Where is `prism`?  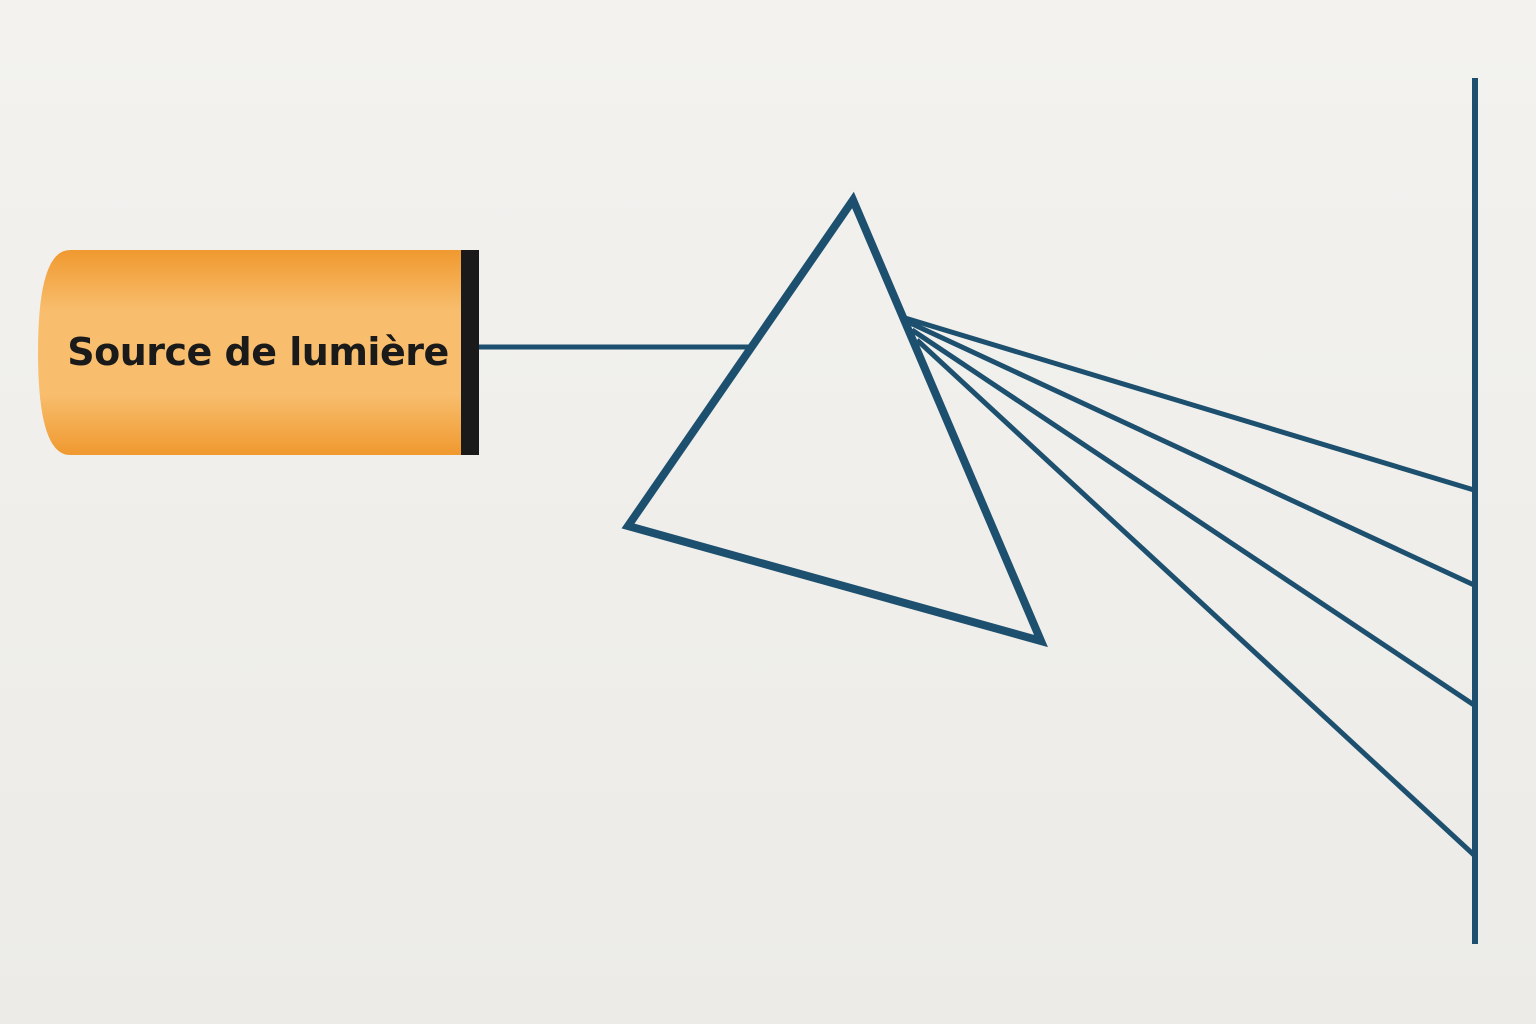 prism is located at coordinates (834, 419).